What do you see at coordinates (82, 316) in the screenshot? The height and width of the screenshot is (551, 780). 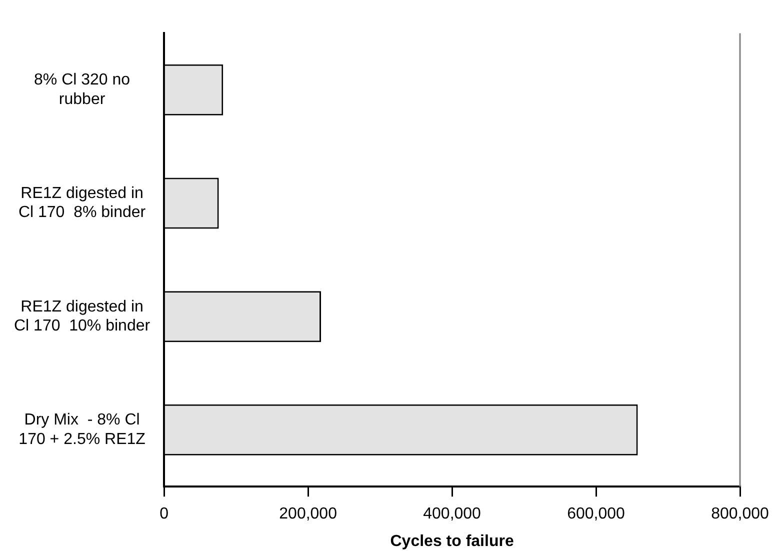 I see `y-tick-label: RE1Z digested in Cl 170 10% binder` at bounding box center [82, 316].